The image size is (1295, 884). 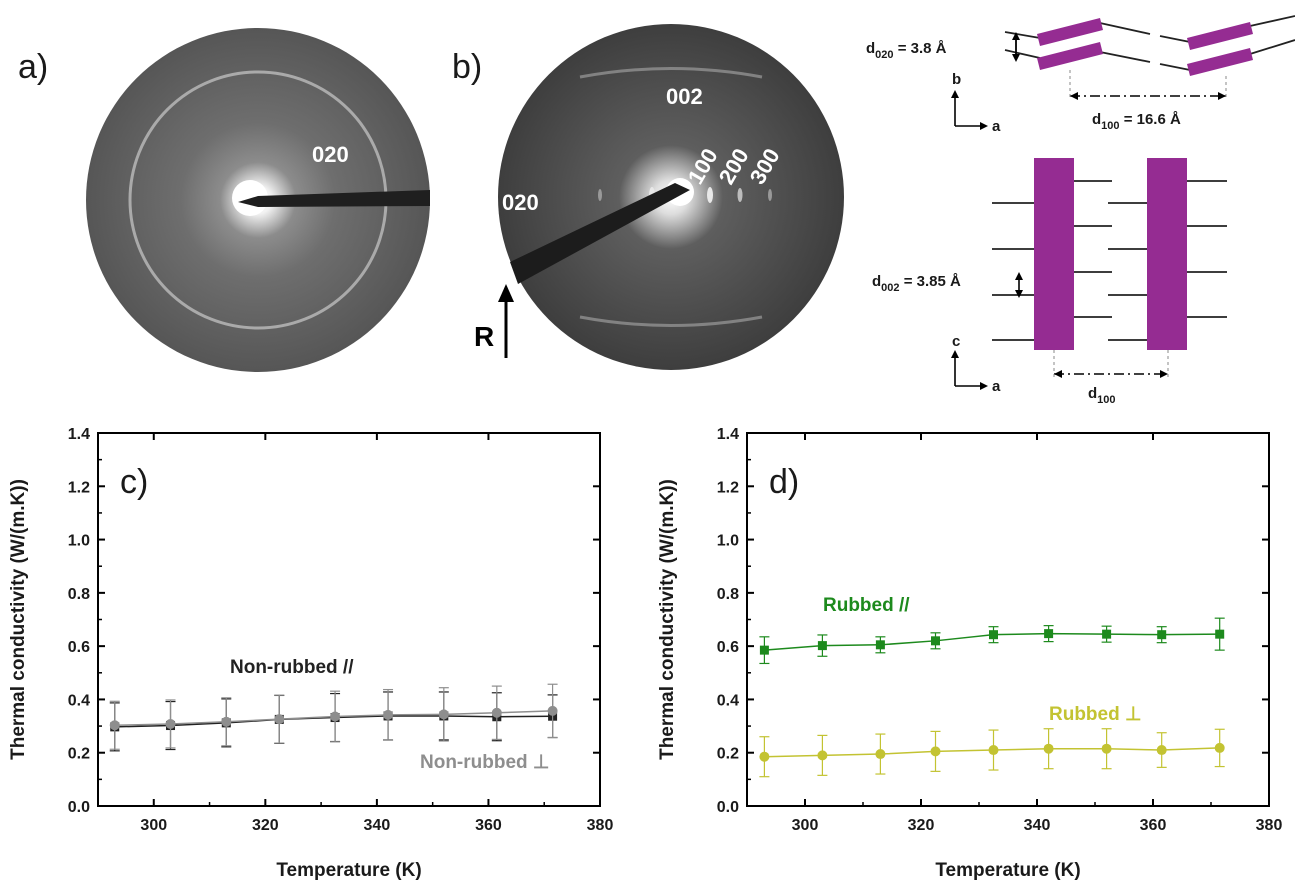 I want to click on lamella-1-lower, so click(x=1070, y=56).